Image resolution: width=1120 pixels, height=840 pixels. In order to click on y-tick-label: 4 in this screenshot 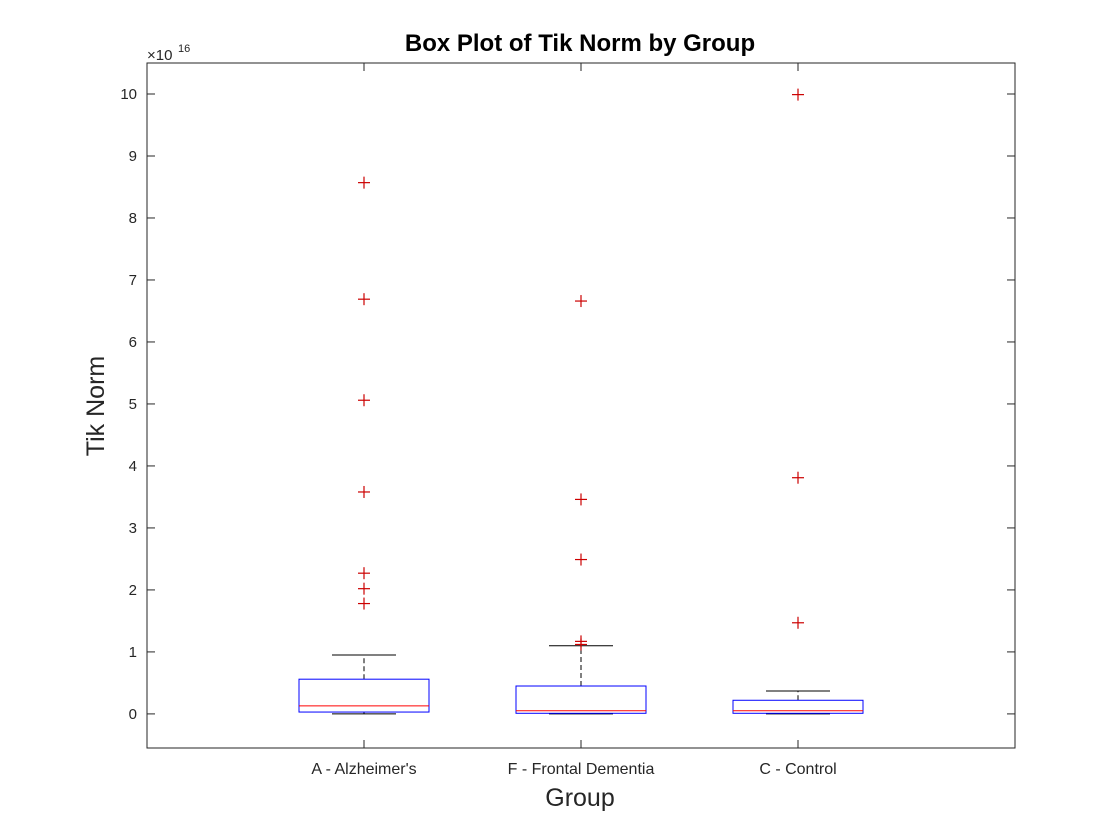, I will do `click(133, 466)`.